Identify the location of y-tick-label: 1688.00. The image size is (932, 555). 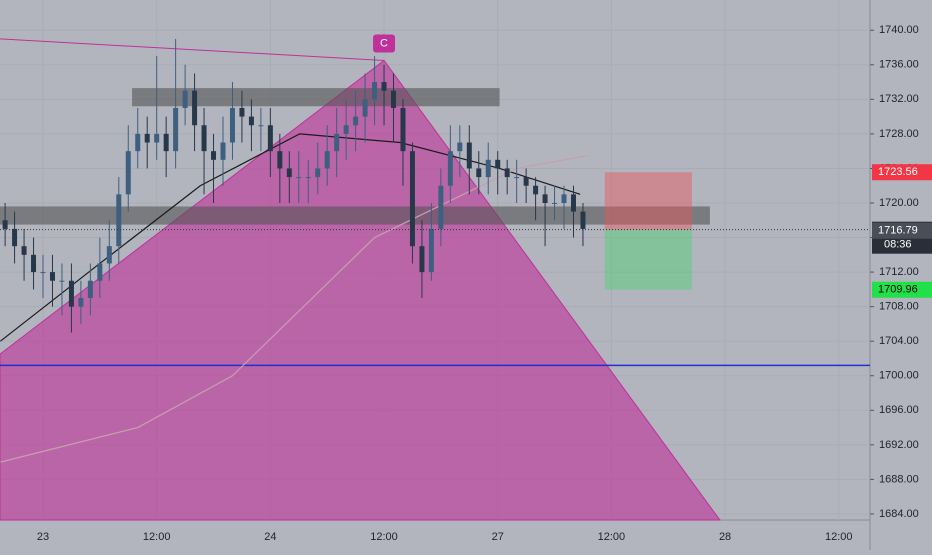
(899, 479).